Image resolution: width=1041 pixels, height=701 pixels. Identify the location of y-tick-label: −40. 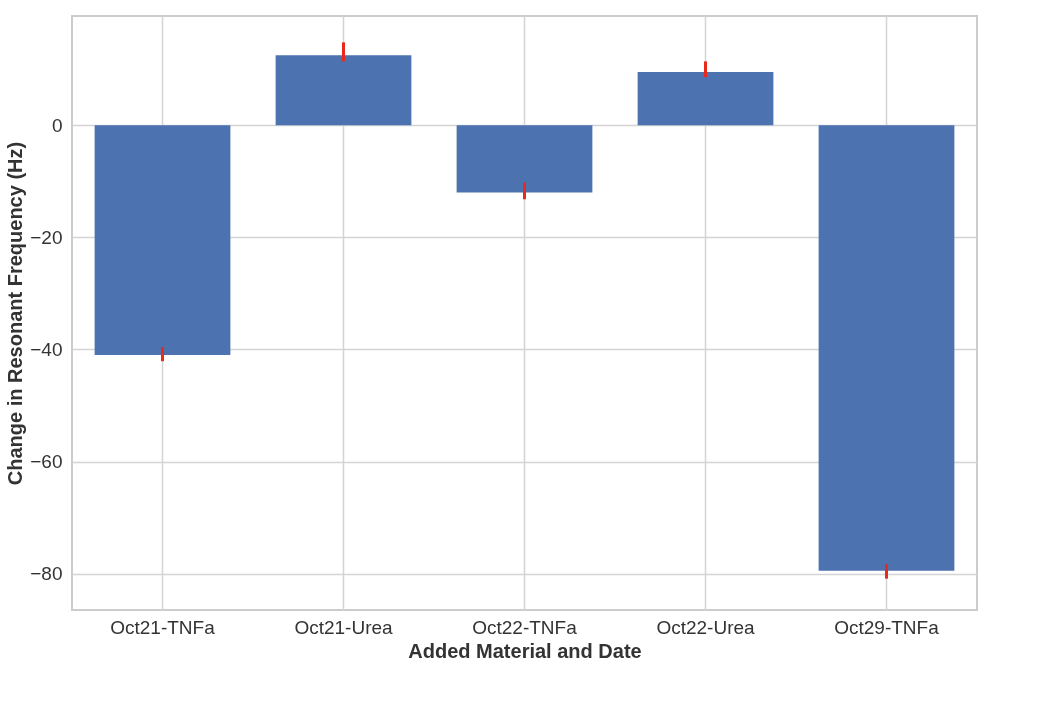
(46, 349).